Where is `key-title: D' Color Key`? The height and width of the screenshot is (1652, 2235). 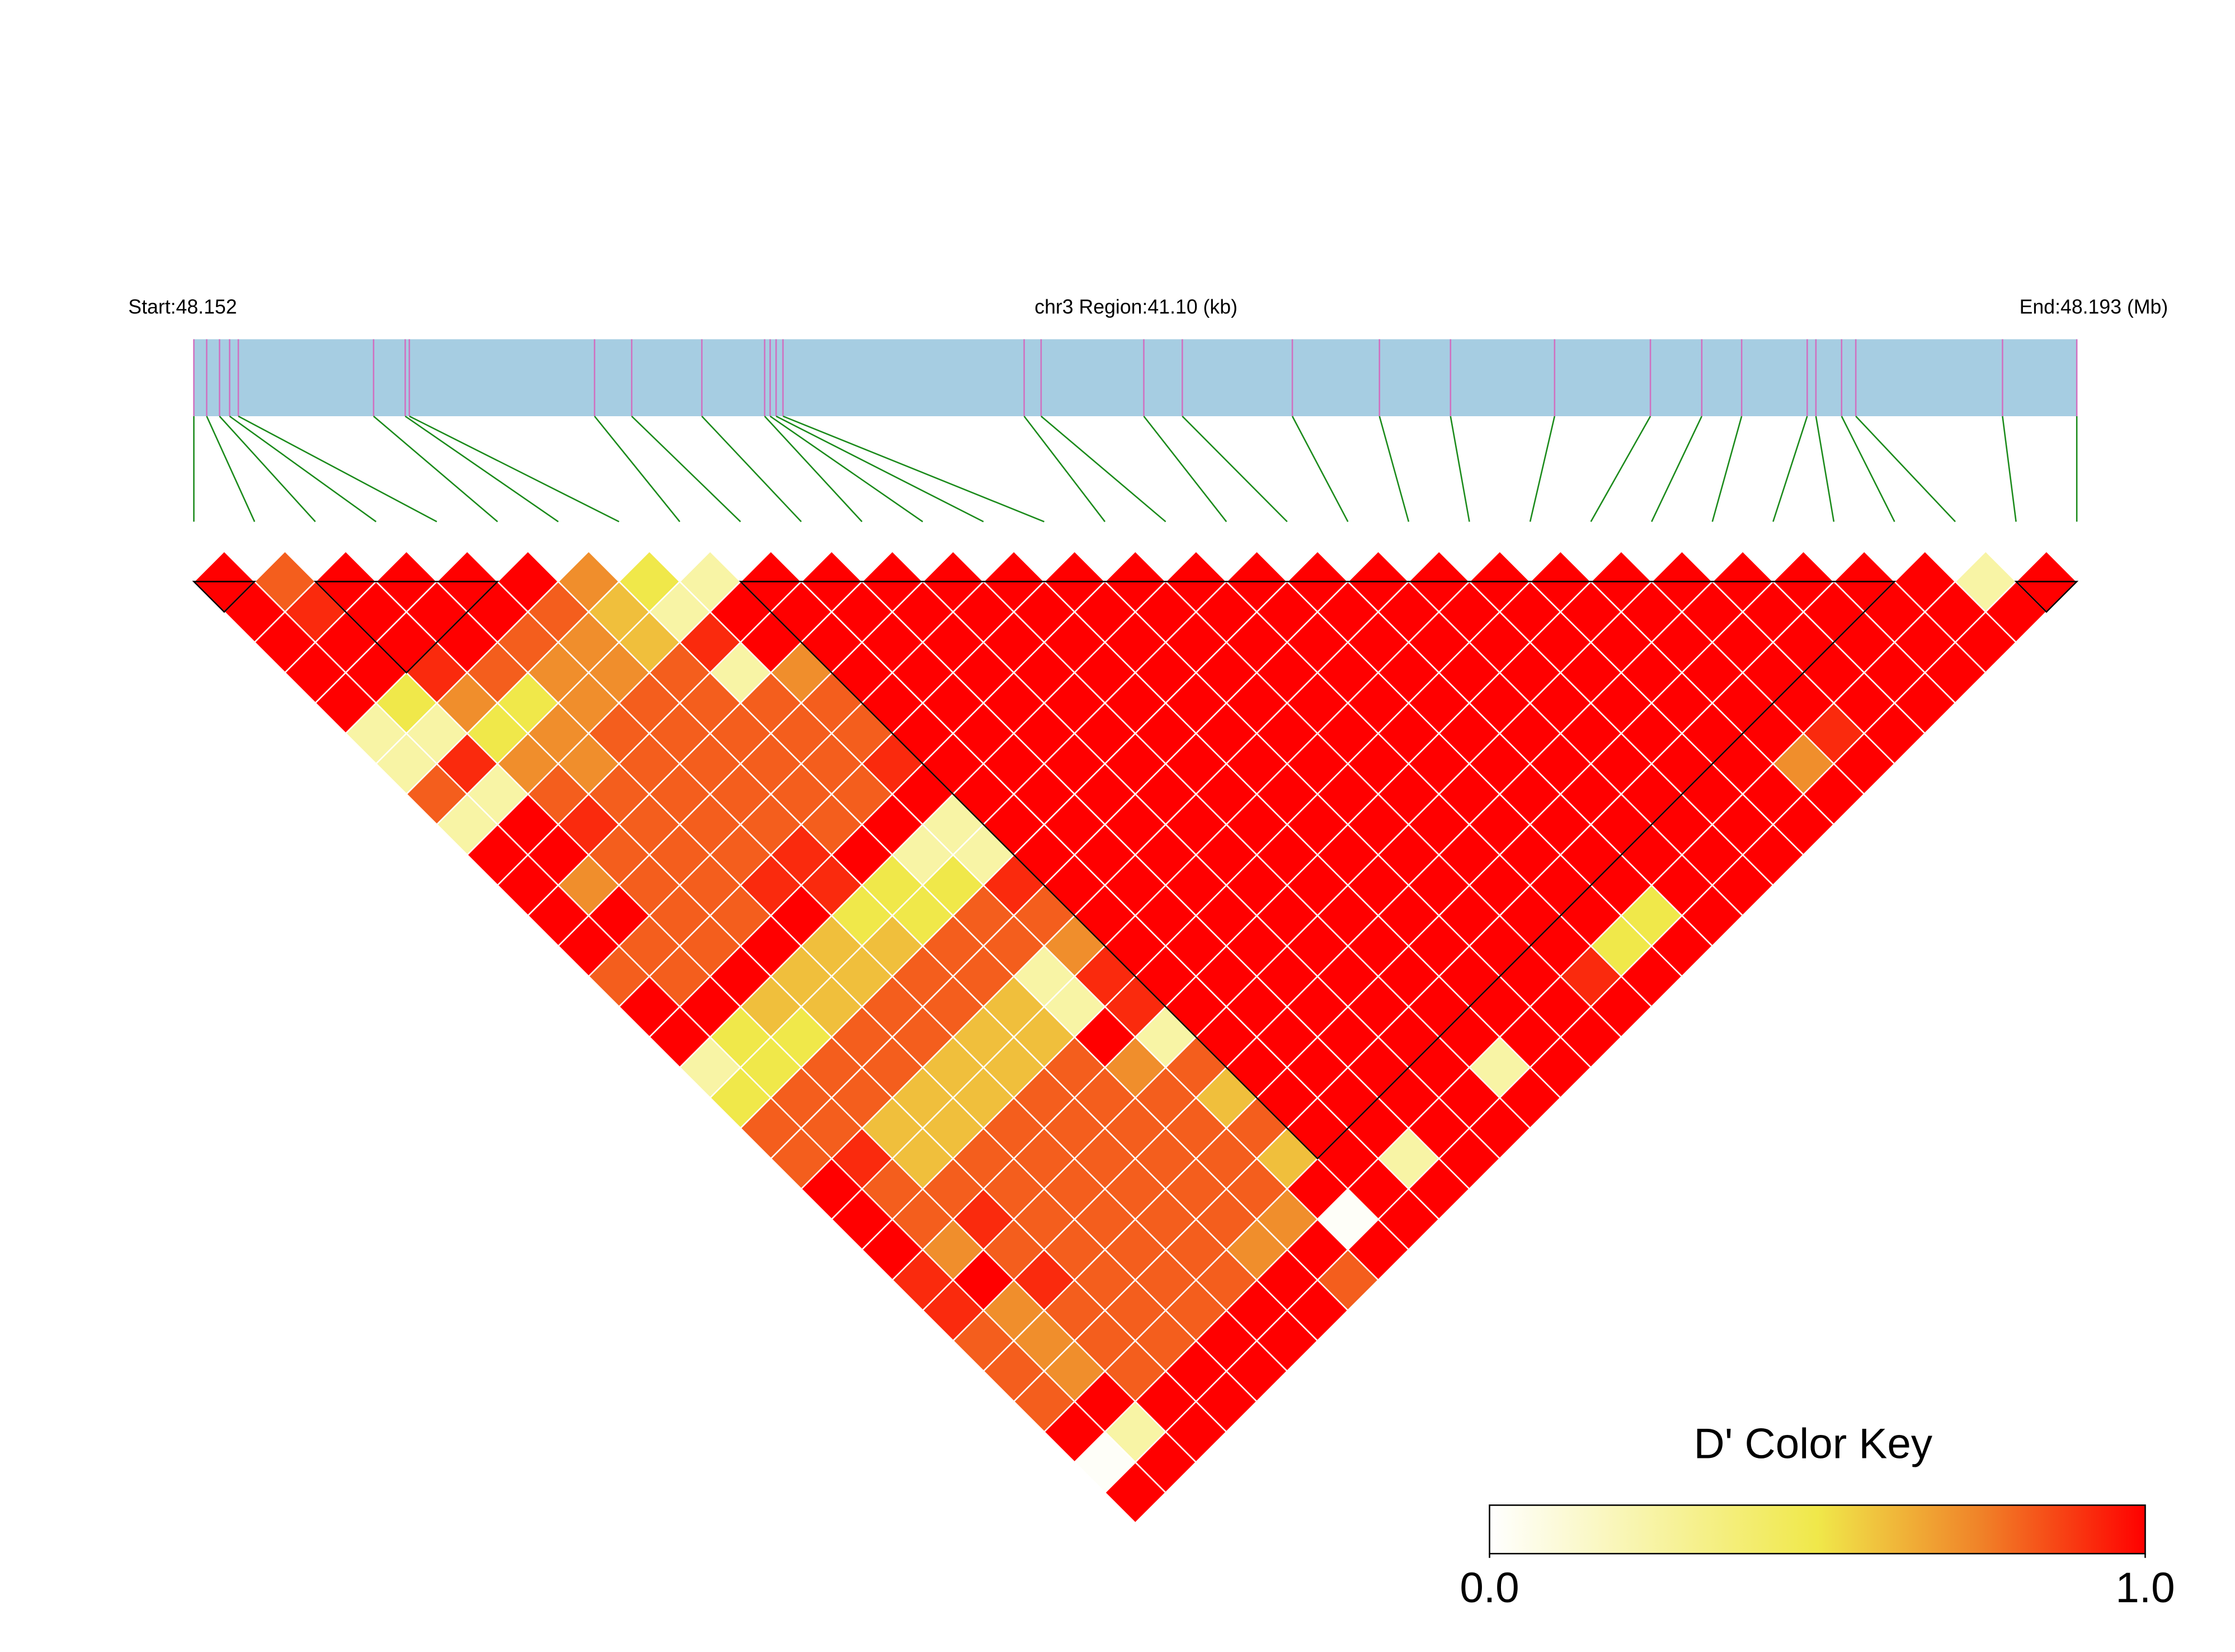 key-title: D' Color Key is located at coordinates (1813, 1444).